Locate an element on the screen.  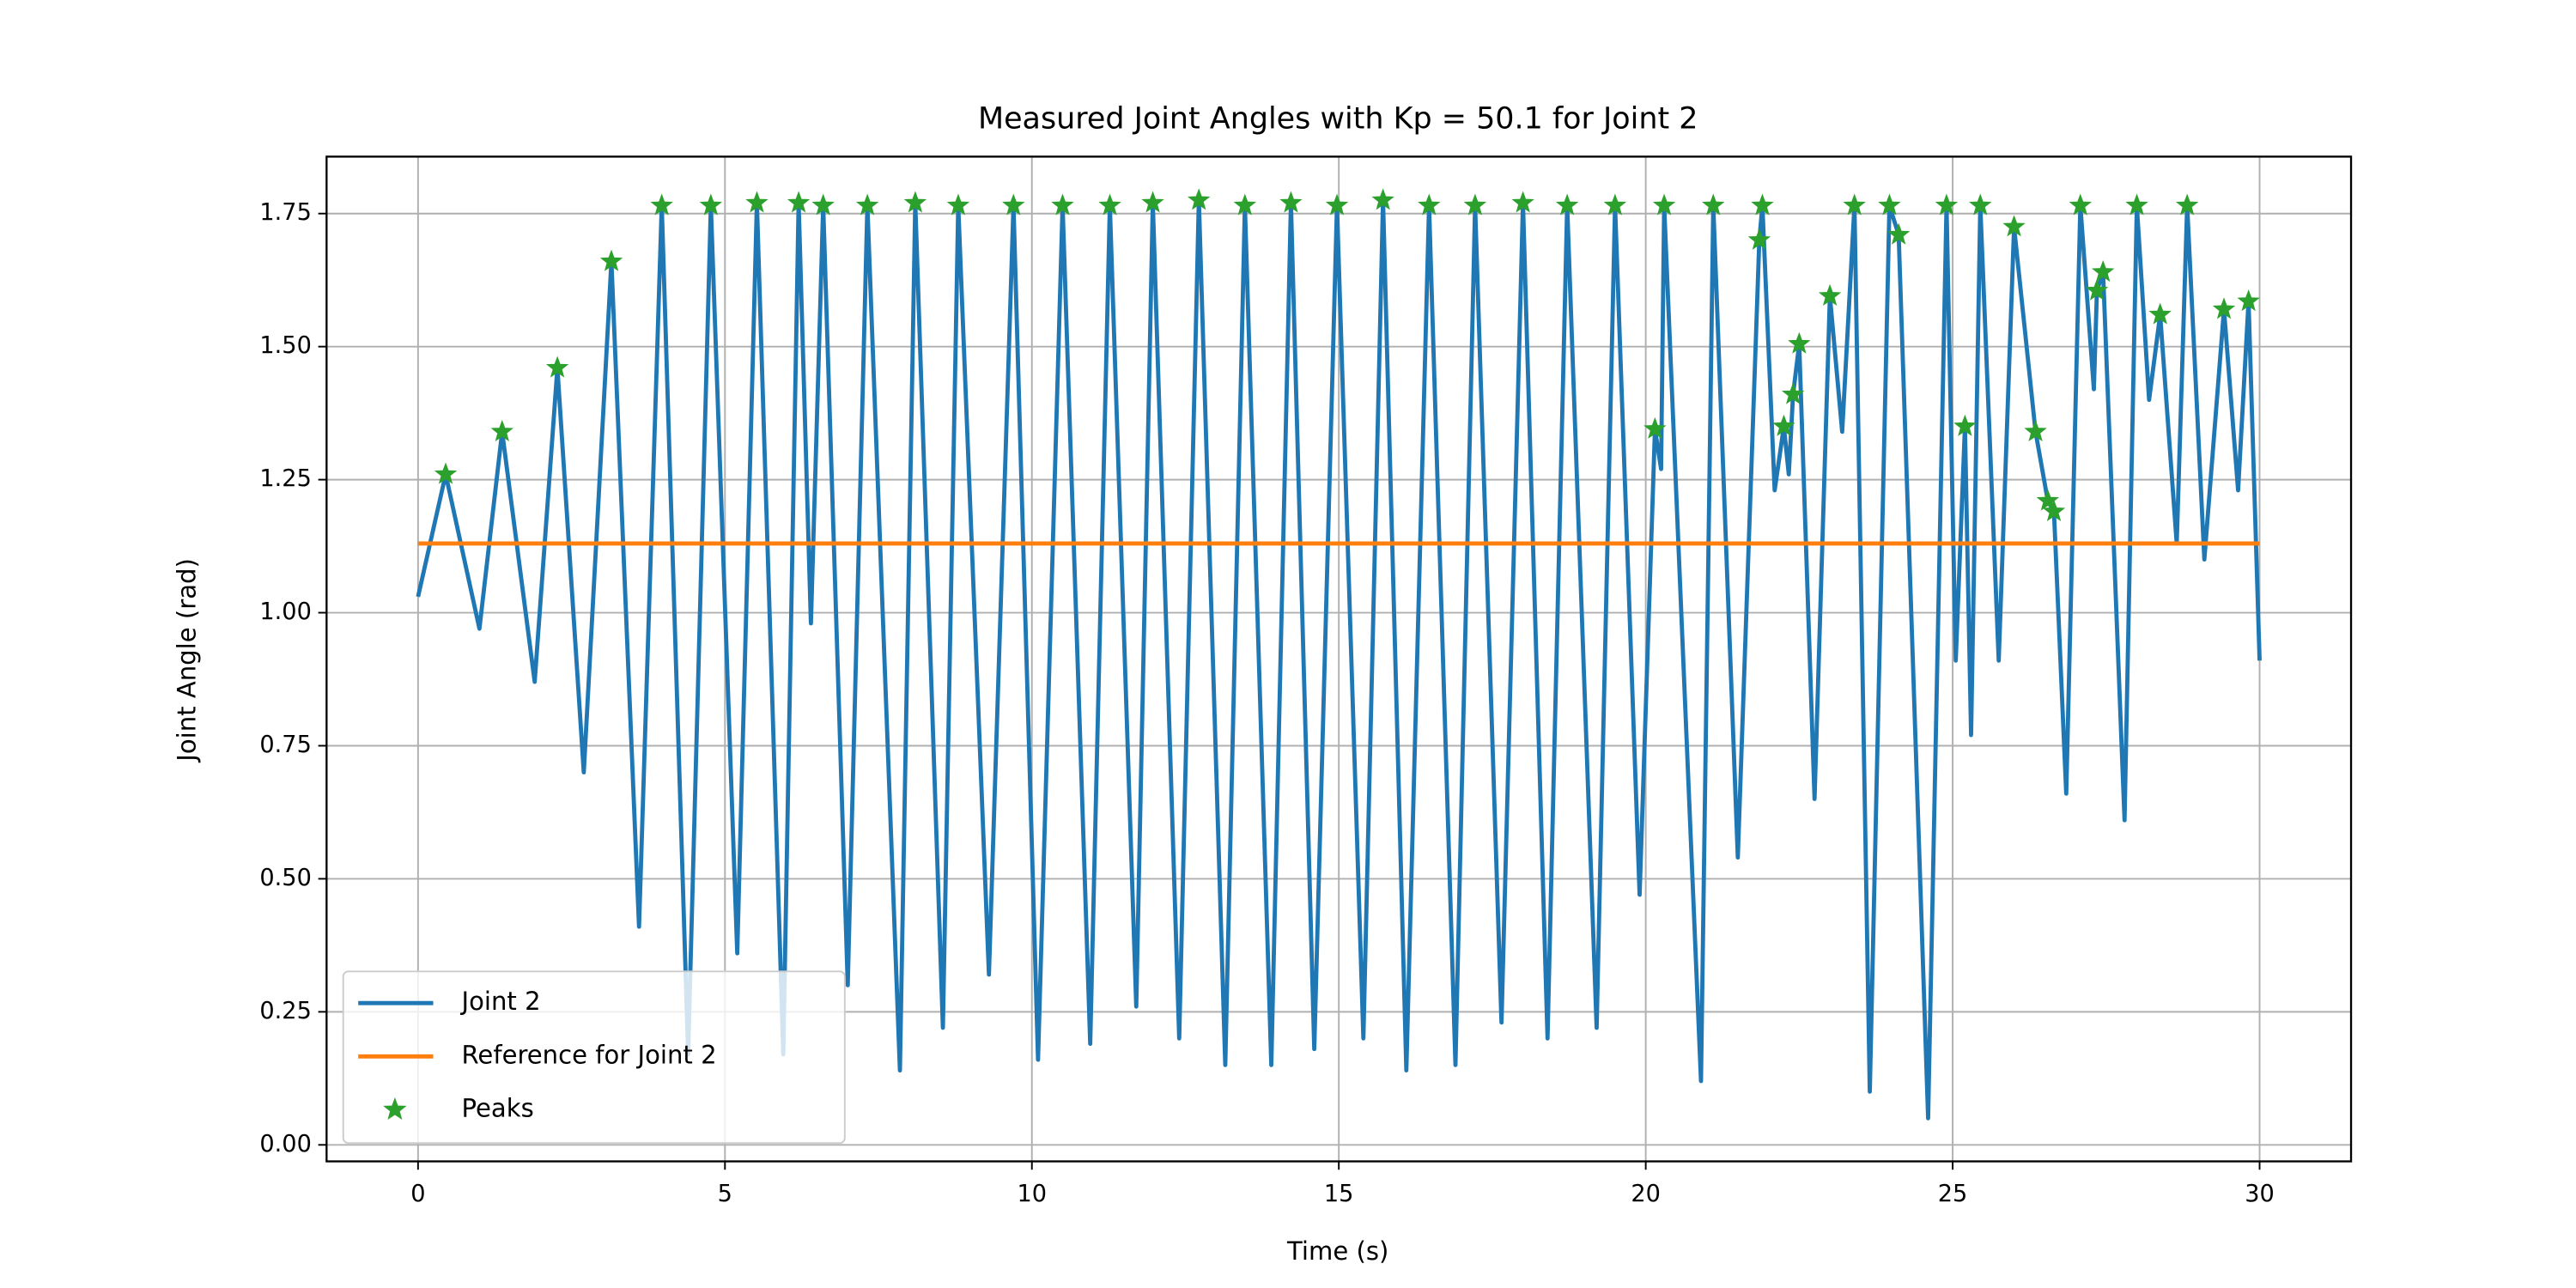
y-axis-label: Joint Angle (rad) is located at coordinates (186, 660).